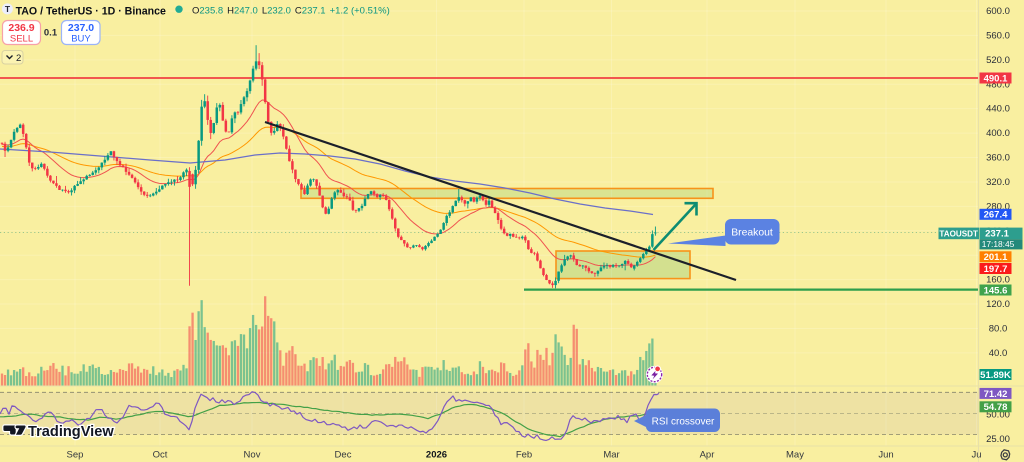  What do you see at coordinates (998, 244) in the screenshot?
I see `svg-text: 17:18:45` at bounding box center [998, 244].